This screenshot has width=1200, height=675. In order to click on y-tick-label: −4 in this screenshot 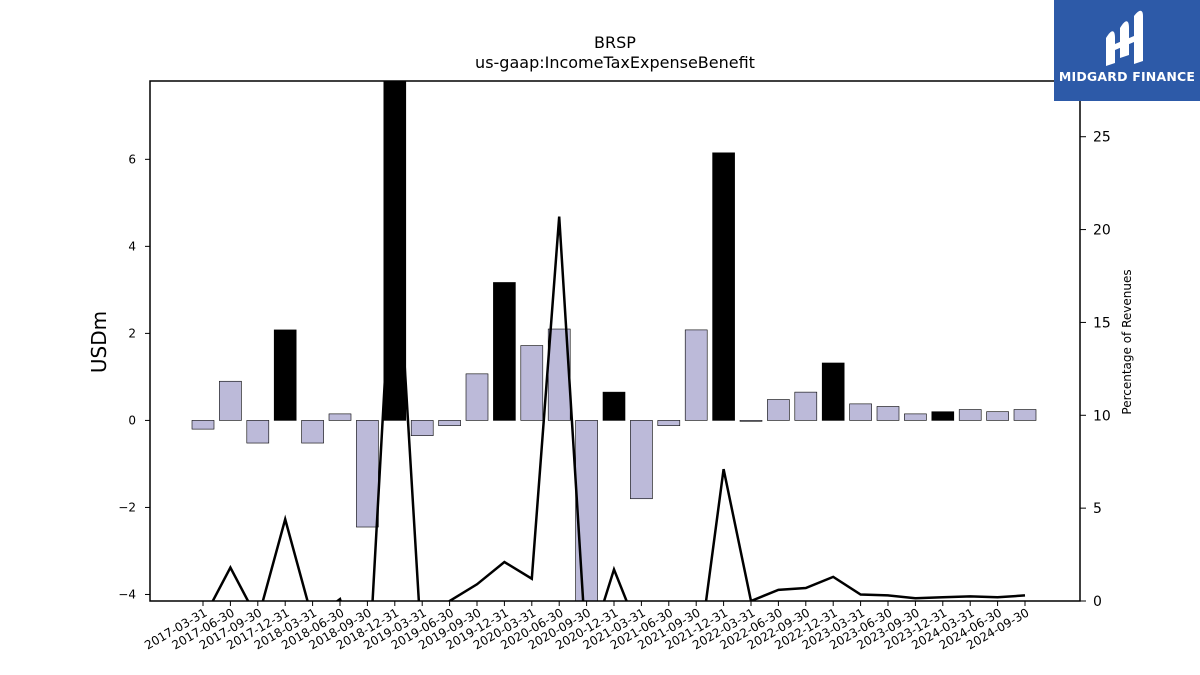, I will do `click(127, 594)`.